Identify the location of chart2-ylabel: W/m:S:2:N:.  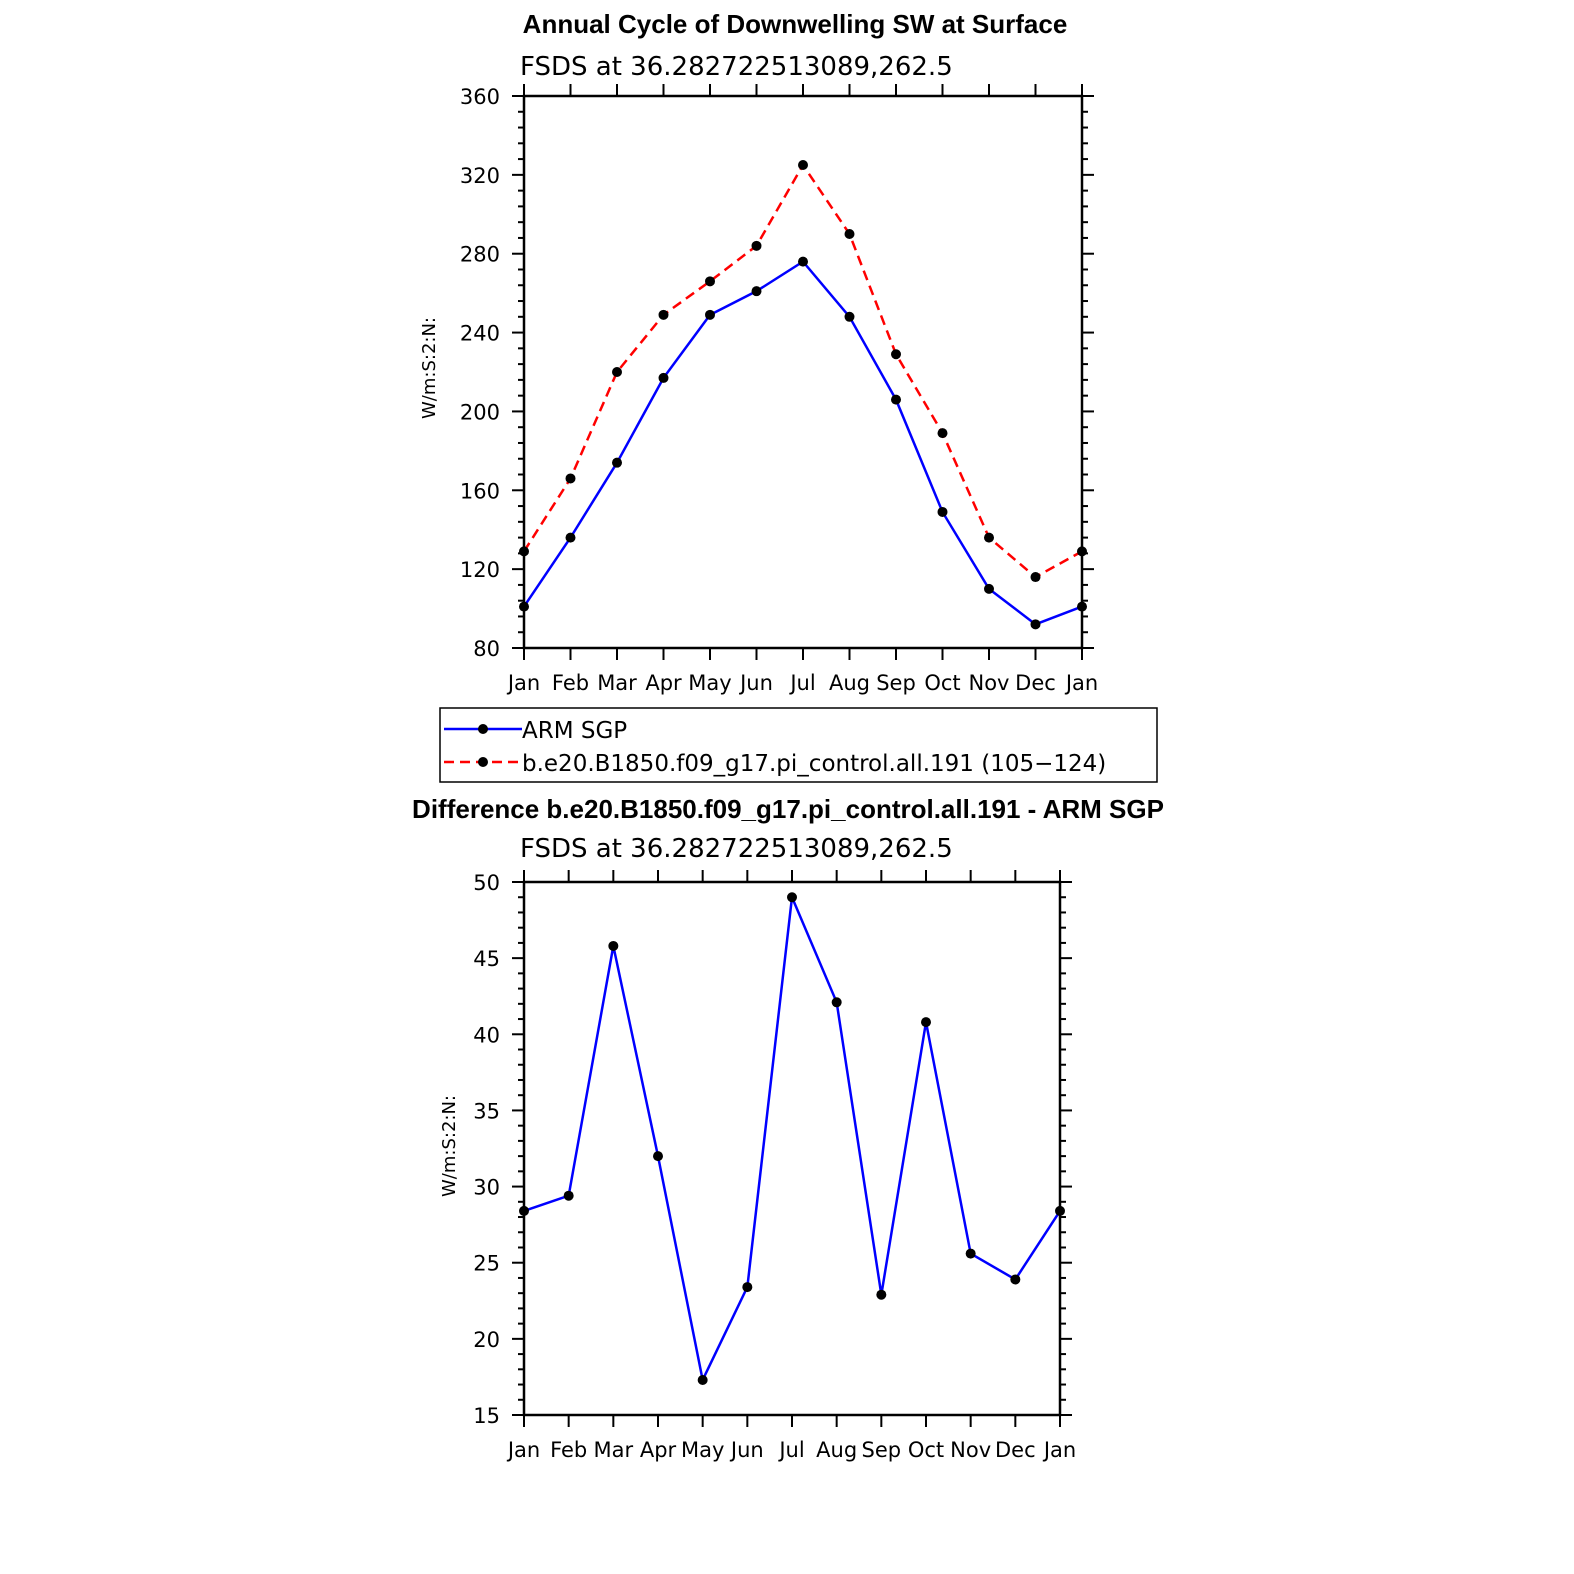
(449, 1146).